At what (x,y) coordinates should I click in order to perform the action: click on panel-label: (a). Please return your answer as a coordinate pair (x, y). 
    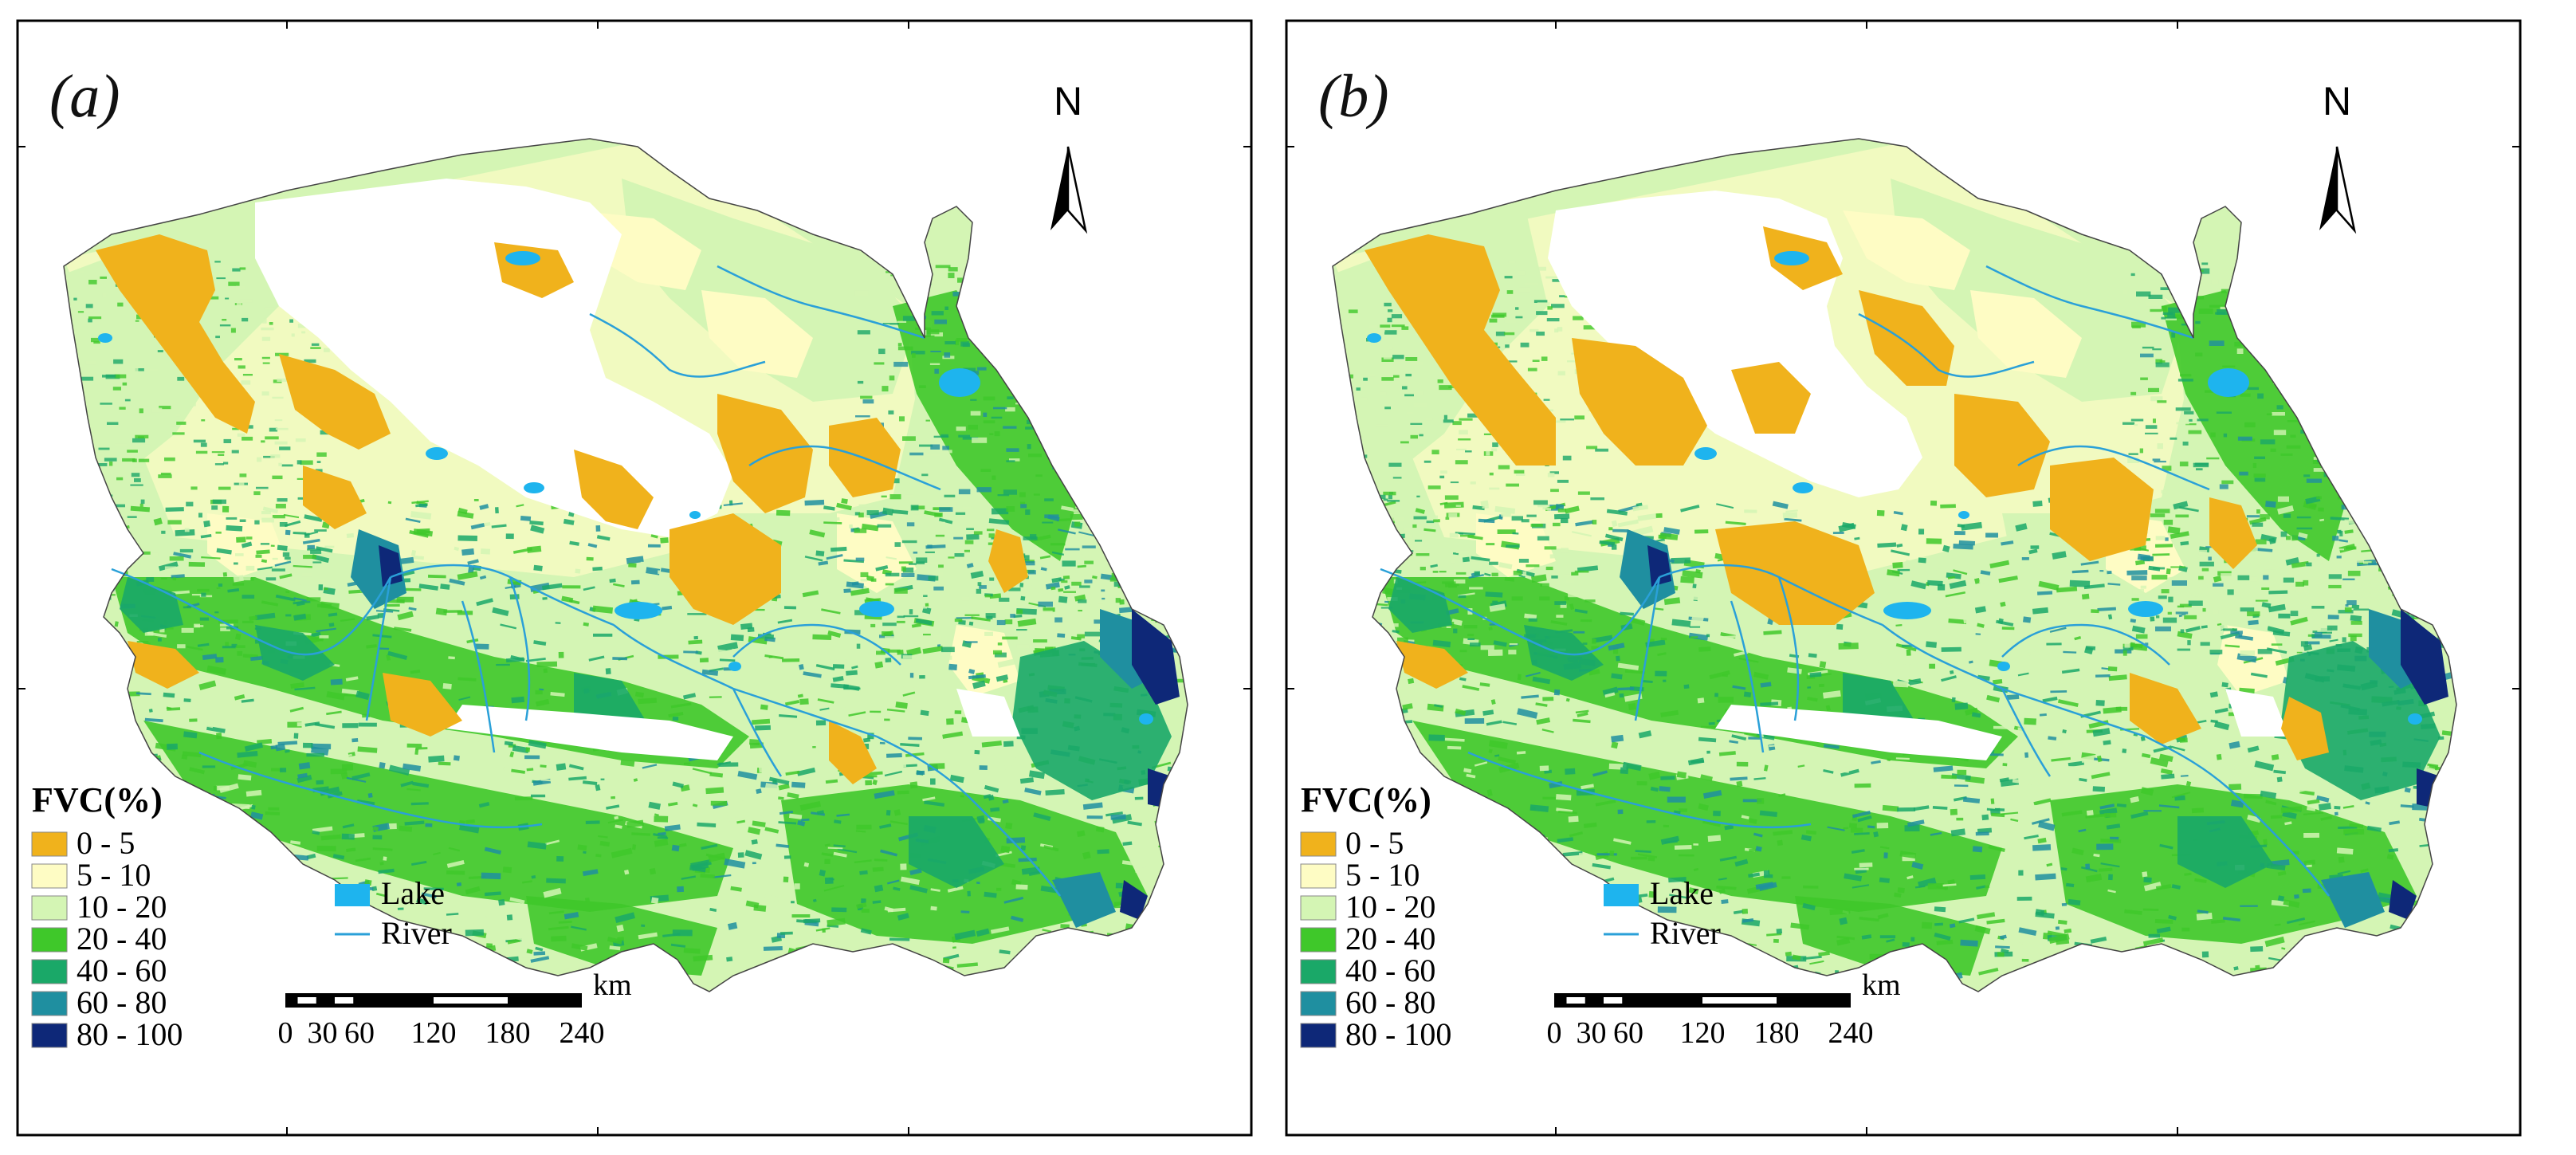
    Looking at the image, I should click on (84, 97).